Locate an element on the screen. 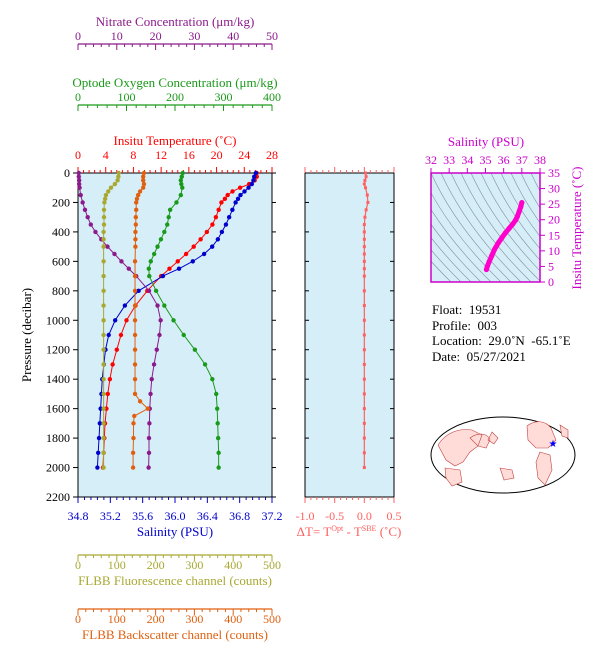  salinity-tick-label: 34.8 is located at coordinates (78, 516).